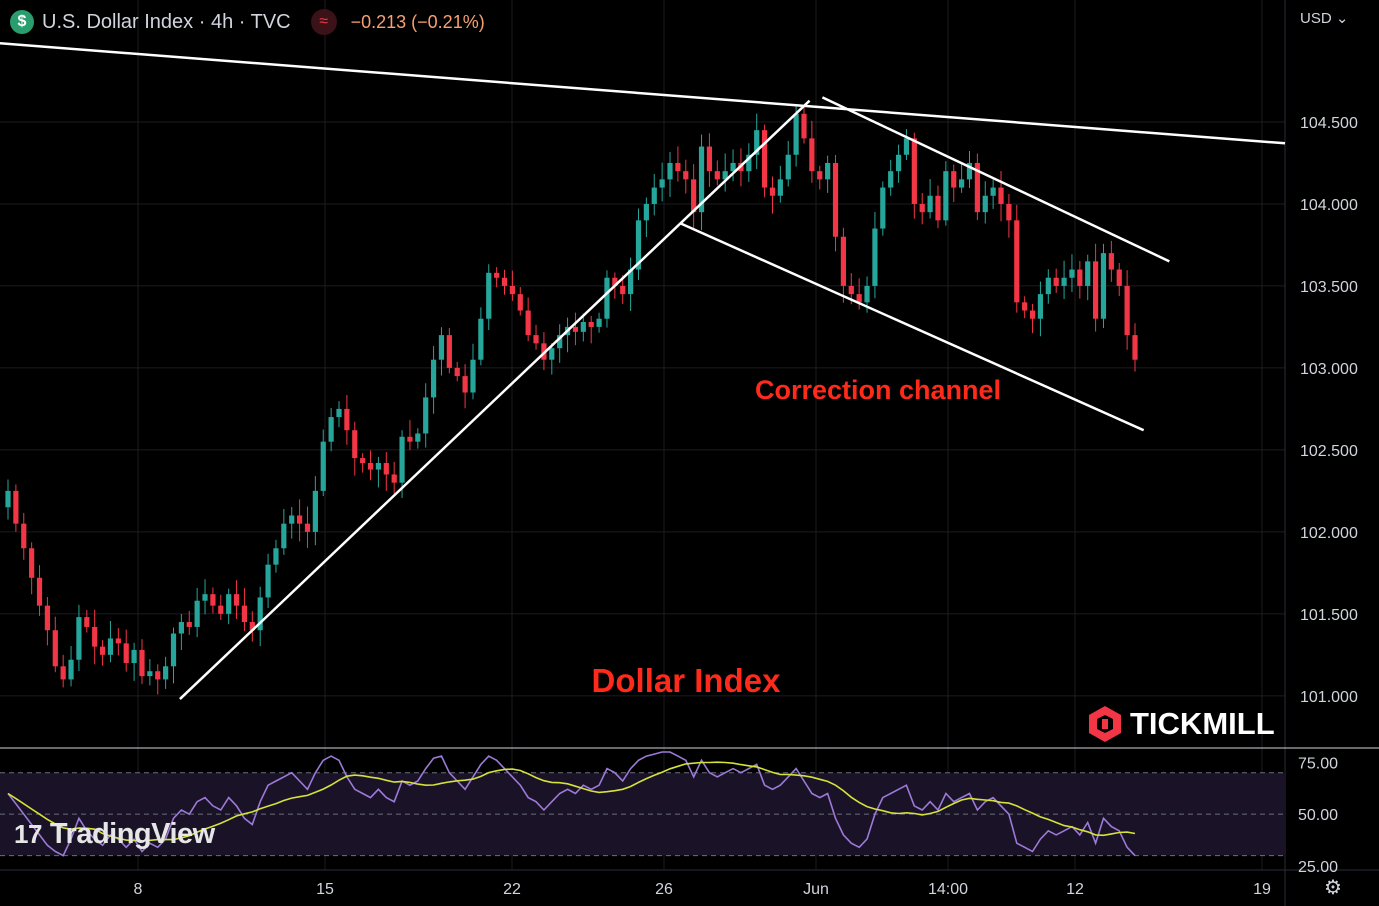 This screenshot has width=1379, height=906. I want to click on wave-icon: ≈, so click(323, 22).